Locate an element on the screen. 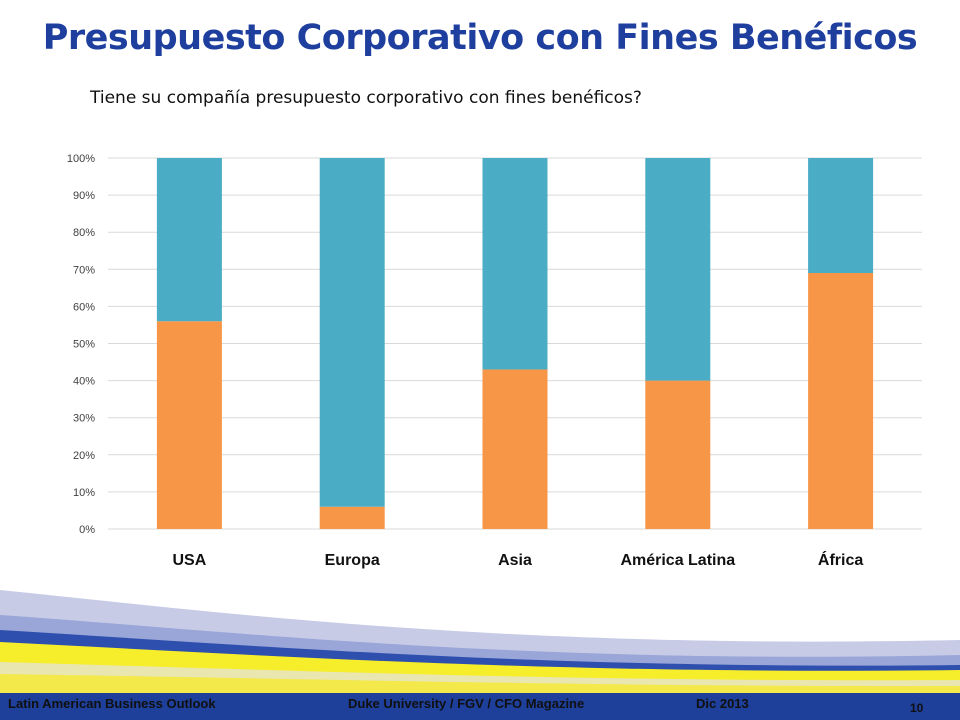 The width and height of the screenshot is (960, 720). y-tick-label: 20% is located at coordinates (84, 456).